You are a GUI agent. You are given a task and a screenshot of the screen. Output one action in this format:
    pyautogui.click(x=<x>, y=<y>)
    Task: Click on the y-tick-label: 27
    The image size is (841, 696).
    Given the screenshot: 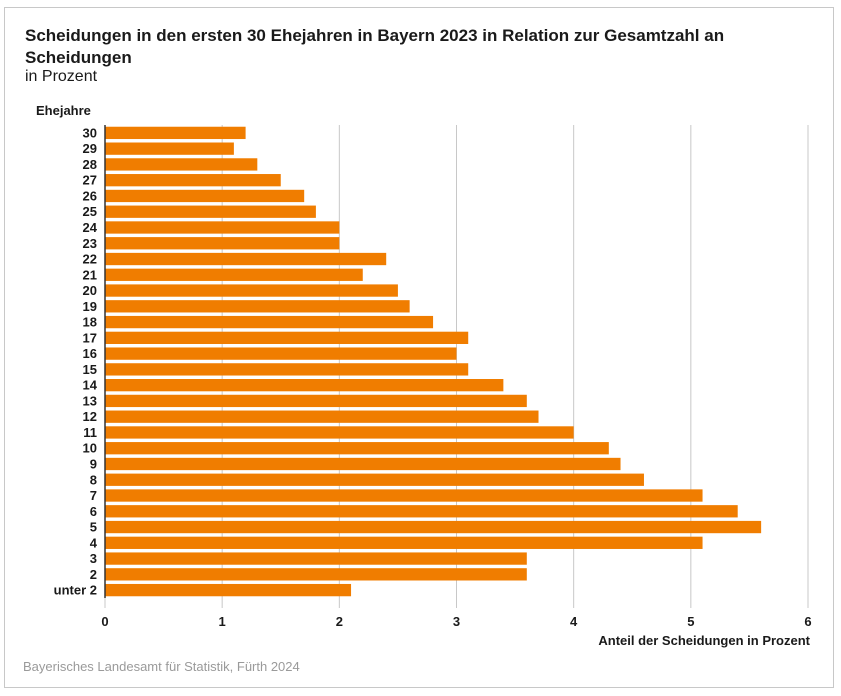 What is the action you would take?
    pyautogui.click(x=90, y=180)
    